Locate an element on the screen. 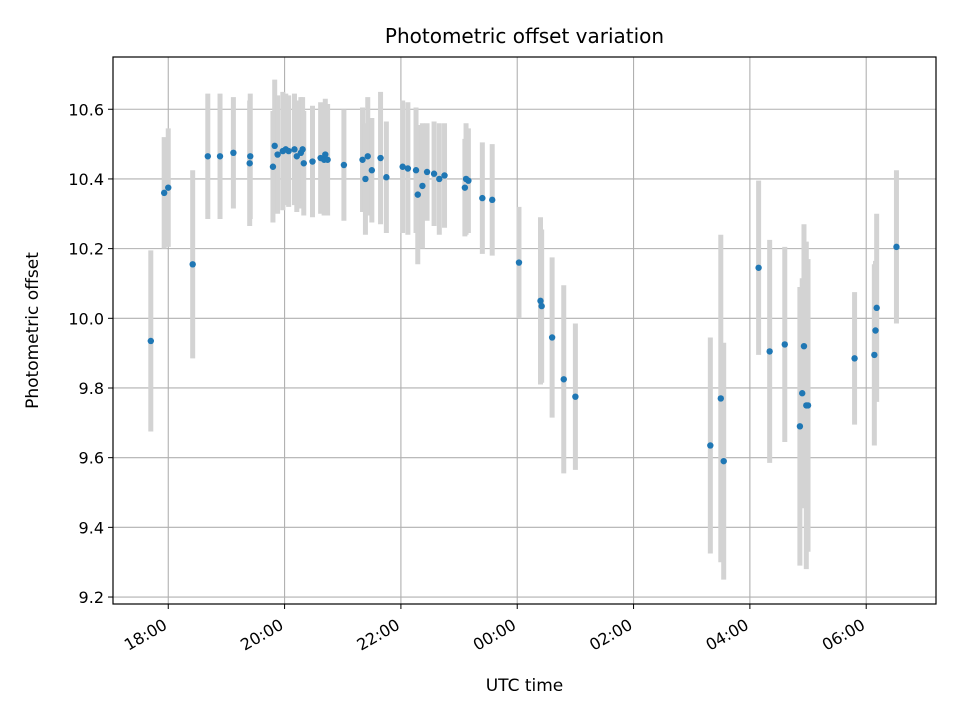  x-tick-label: 20:00 is located at coordinates (261, 635).